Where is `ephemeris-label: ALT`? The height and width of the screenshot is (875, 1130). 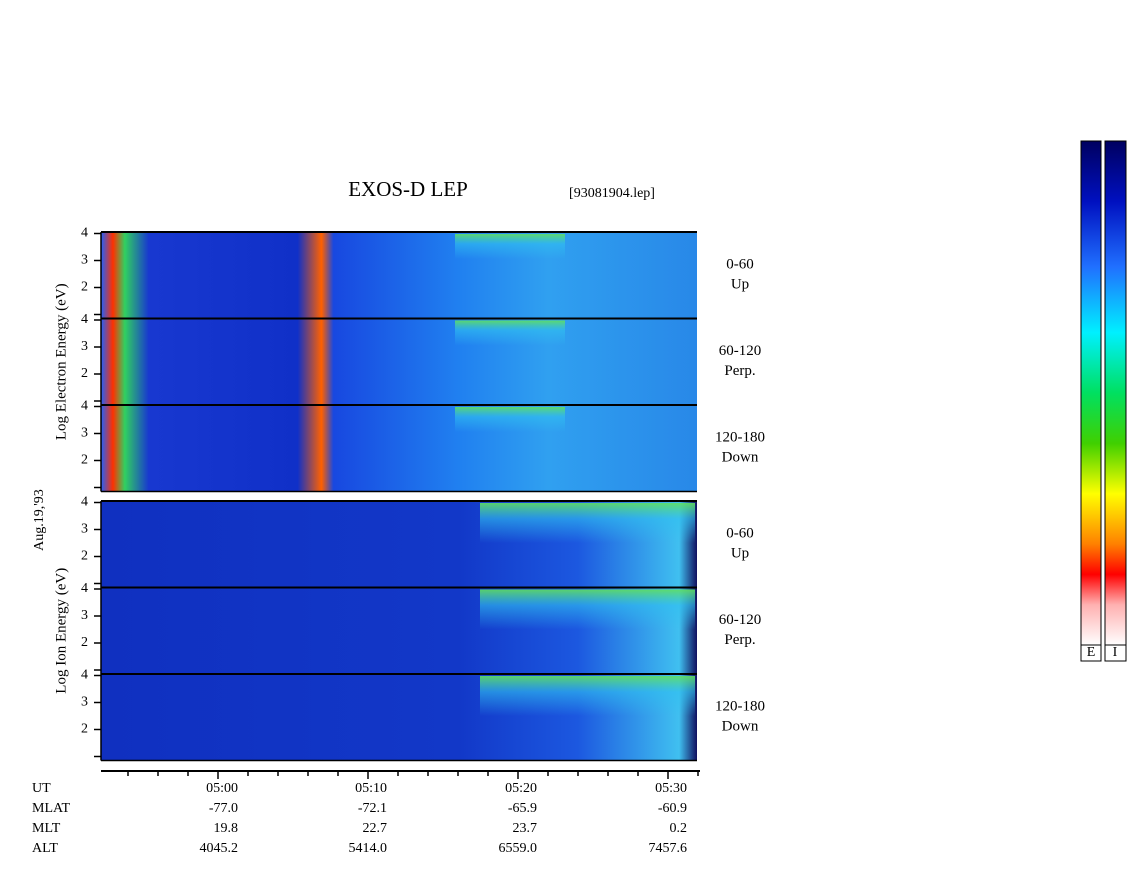
ephemeris-label: ALT is located at coordinates (45, 848).